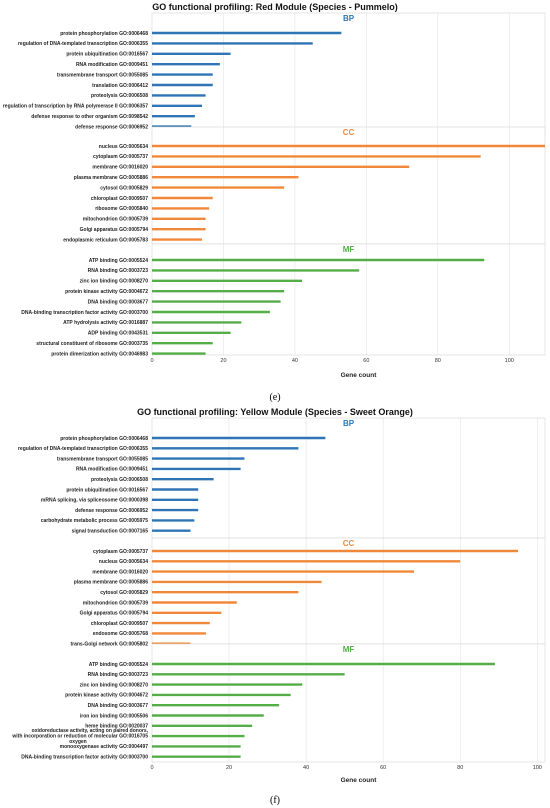 The image size is (550, 808). Describe the element at coordinates (110, 532) in the screenshot. I see `category-label: signal transduction GO:0007165` at that location.